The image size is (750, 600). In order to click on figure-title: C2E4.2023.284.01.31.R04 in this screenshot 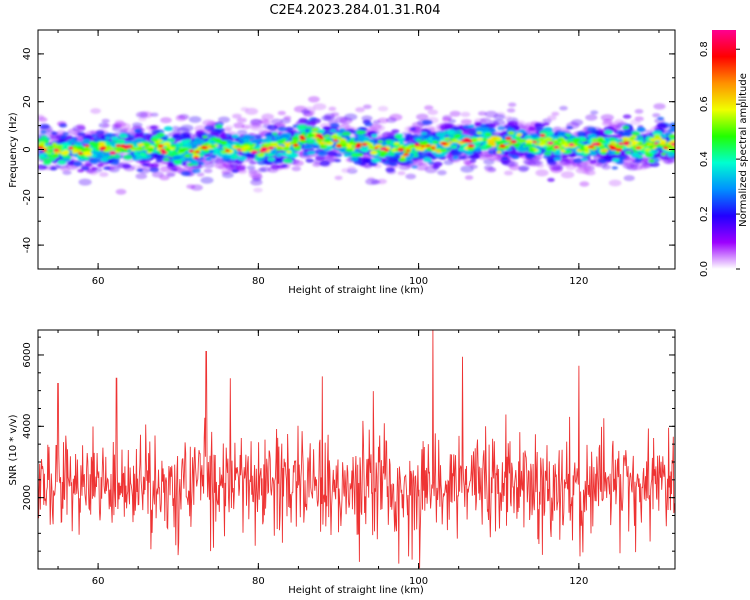, I will do `click(354, 10)`.